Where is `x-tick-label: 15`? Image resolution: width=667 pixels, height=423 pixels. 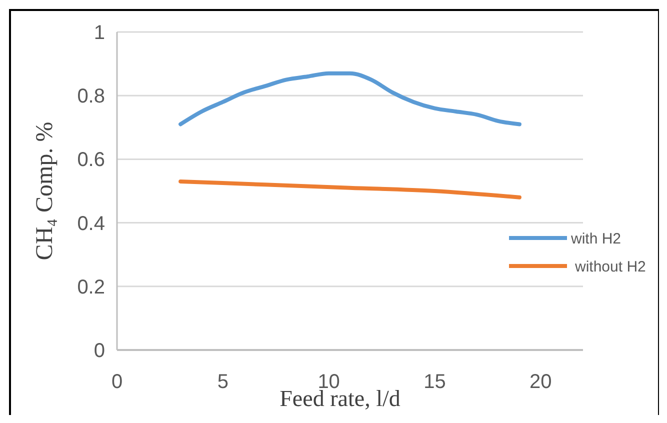
x-tick-label: 15 is located at coordinates (435, 382).